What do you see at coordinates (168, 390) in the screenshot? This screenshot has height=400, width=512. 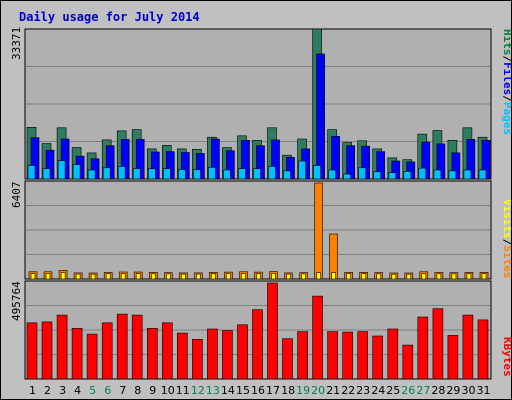 I see `x-tick-label: 10` at bounding box center [168, 390].